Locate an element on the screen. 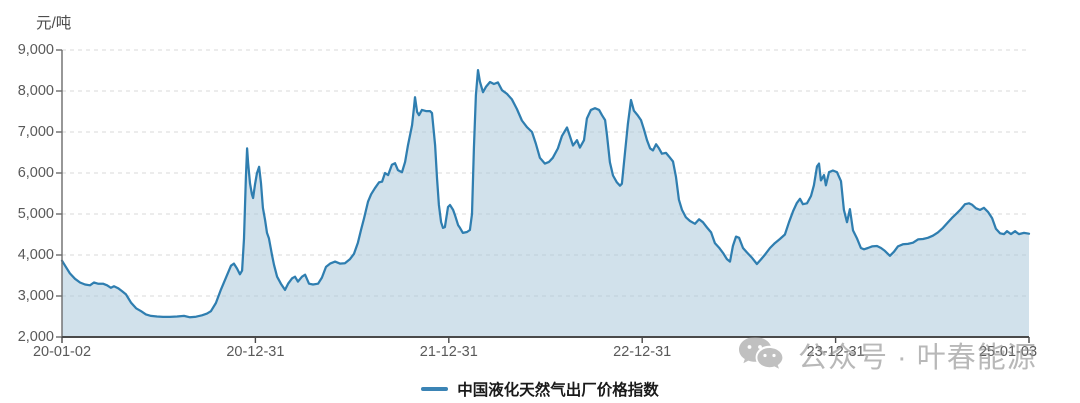 The image size is (1080, 403). y-axis-tick-label: 5,000 is located at coordinates (35, 213).